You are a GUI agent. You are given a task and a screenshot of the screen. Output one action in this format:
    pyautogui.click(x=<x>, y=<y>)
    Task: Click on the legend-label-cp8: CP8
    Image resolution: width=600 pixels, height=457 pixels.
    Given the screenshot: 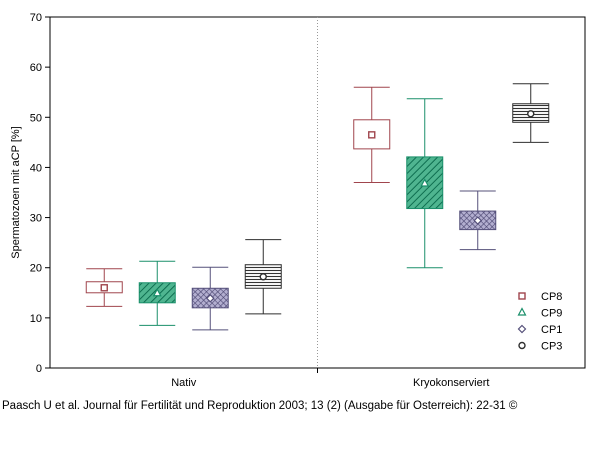 What is the action you would take?
    pyautogui.click(x=551, y=297)
    